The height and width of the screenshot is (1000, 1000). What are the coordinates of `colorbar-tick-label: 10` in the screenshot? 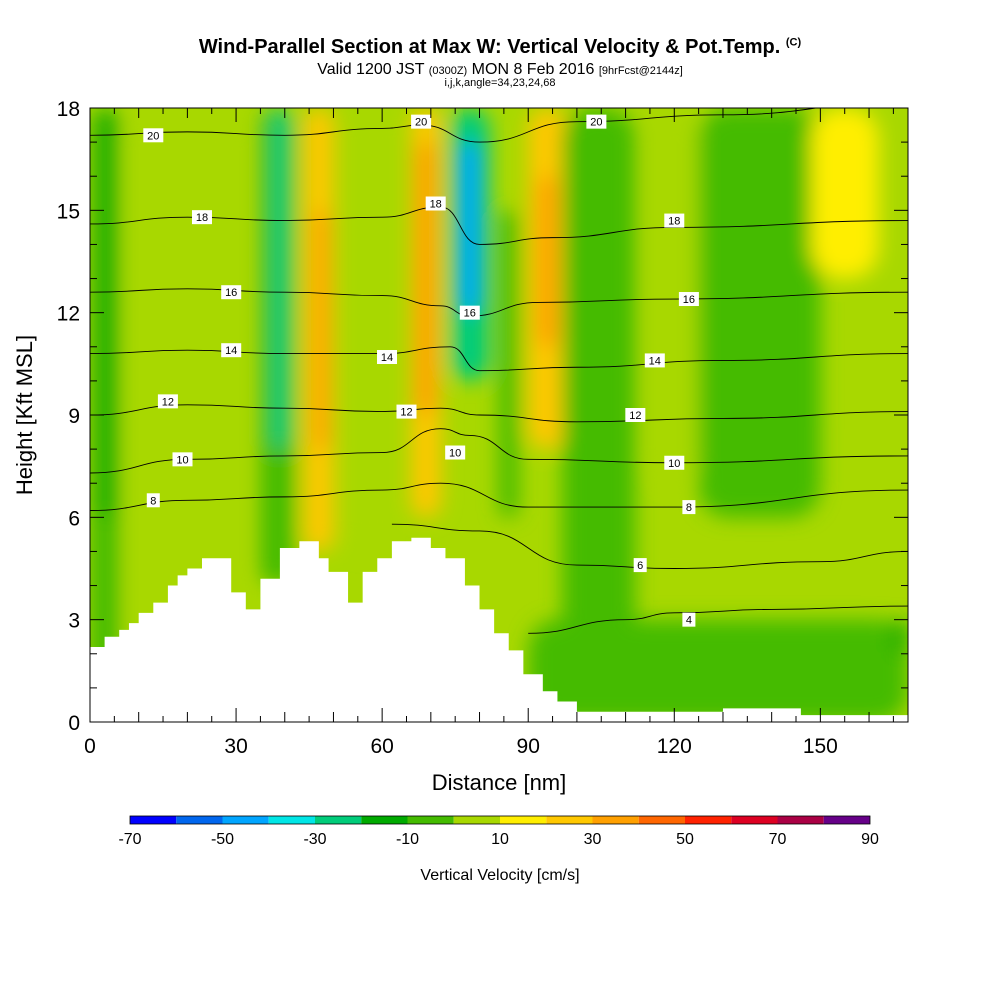 It's located at (500, 839).